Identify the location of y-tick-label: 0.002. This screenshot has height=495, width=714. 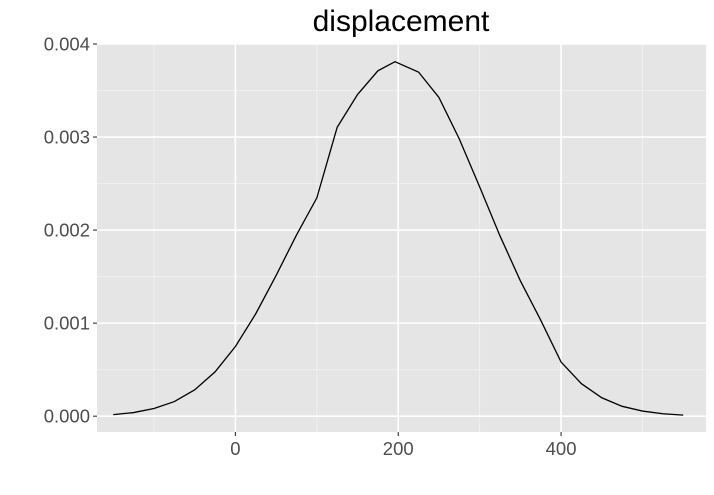
(67, 230).